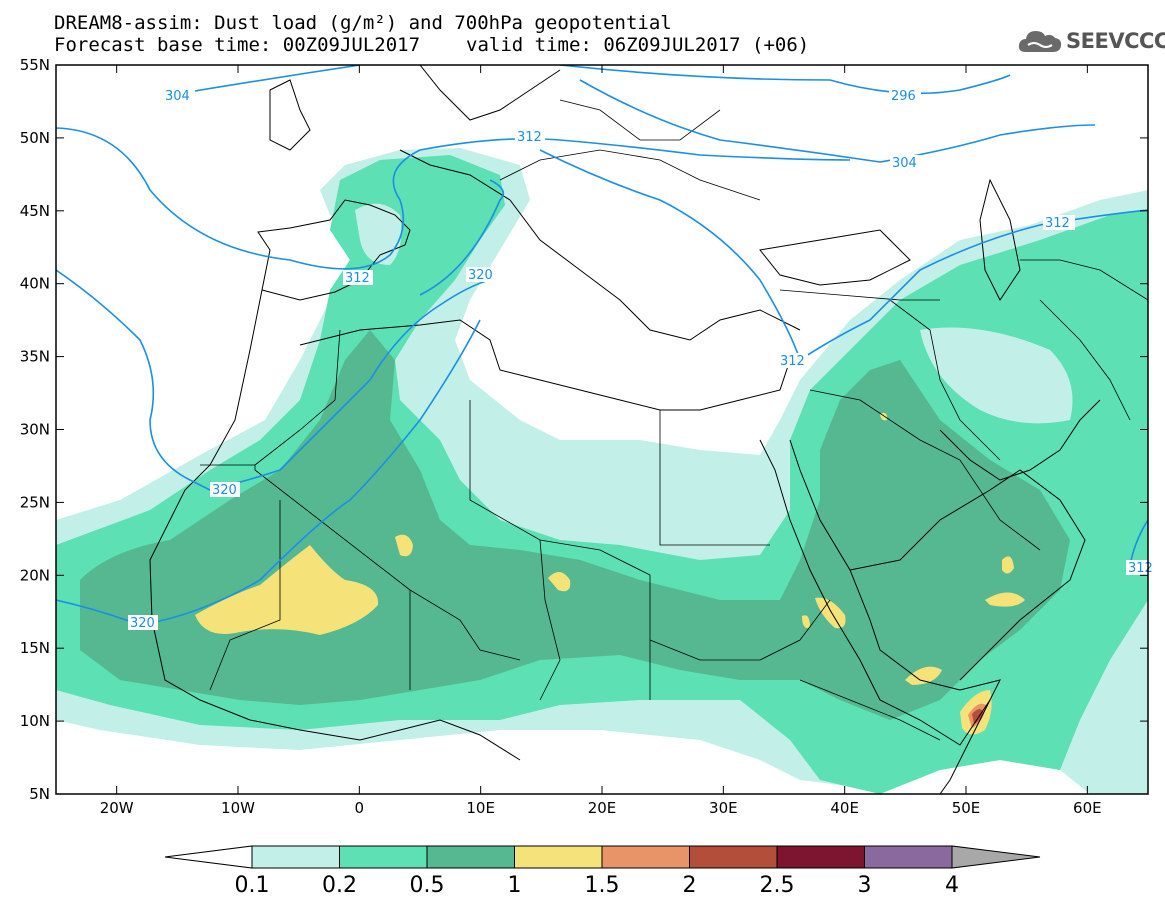  What do you see at coordinates (977, 716) in the screenshot?
I see `dust-2.0-band` at bounding box center [977, 716].